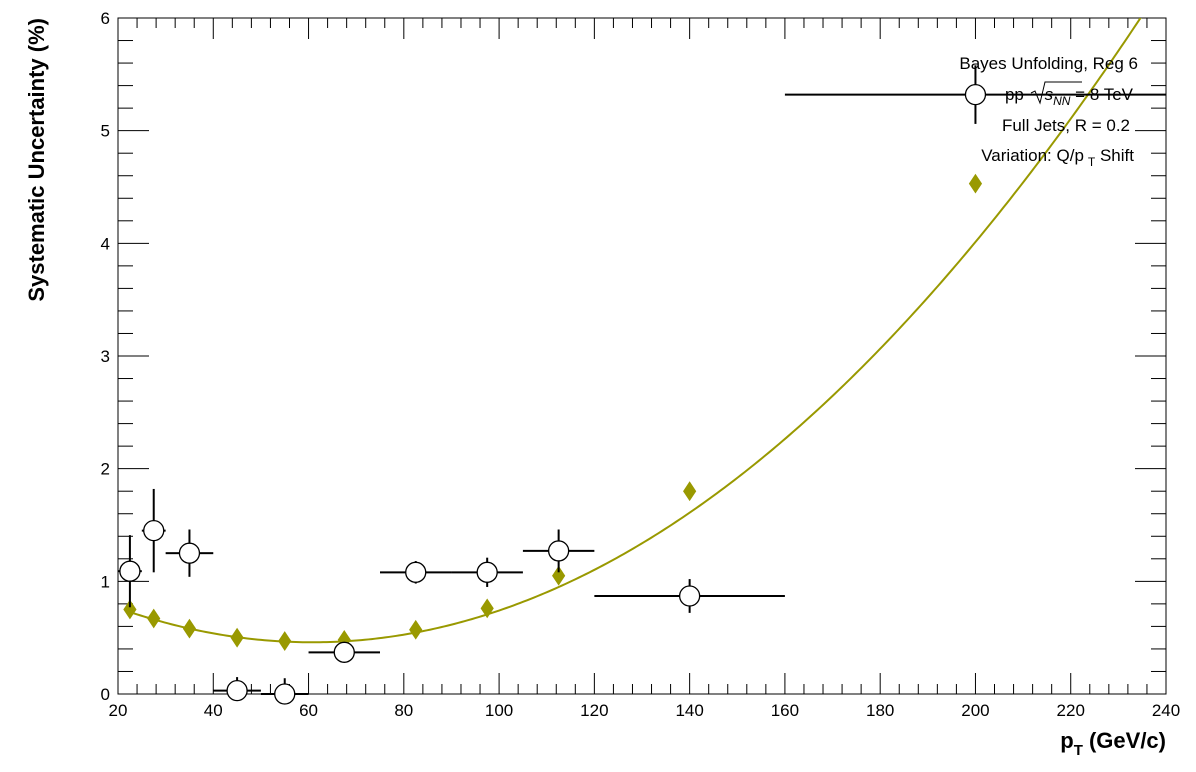  I want to click on info-line-2-pre: pp, so click(1017, 94).